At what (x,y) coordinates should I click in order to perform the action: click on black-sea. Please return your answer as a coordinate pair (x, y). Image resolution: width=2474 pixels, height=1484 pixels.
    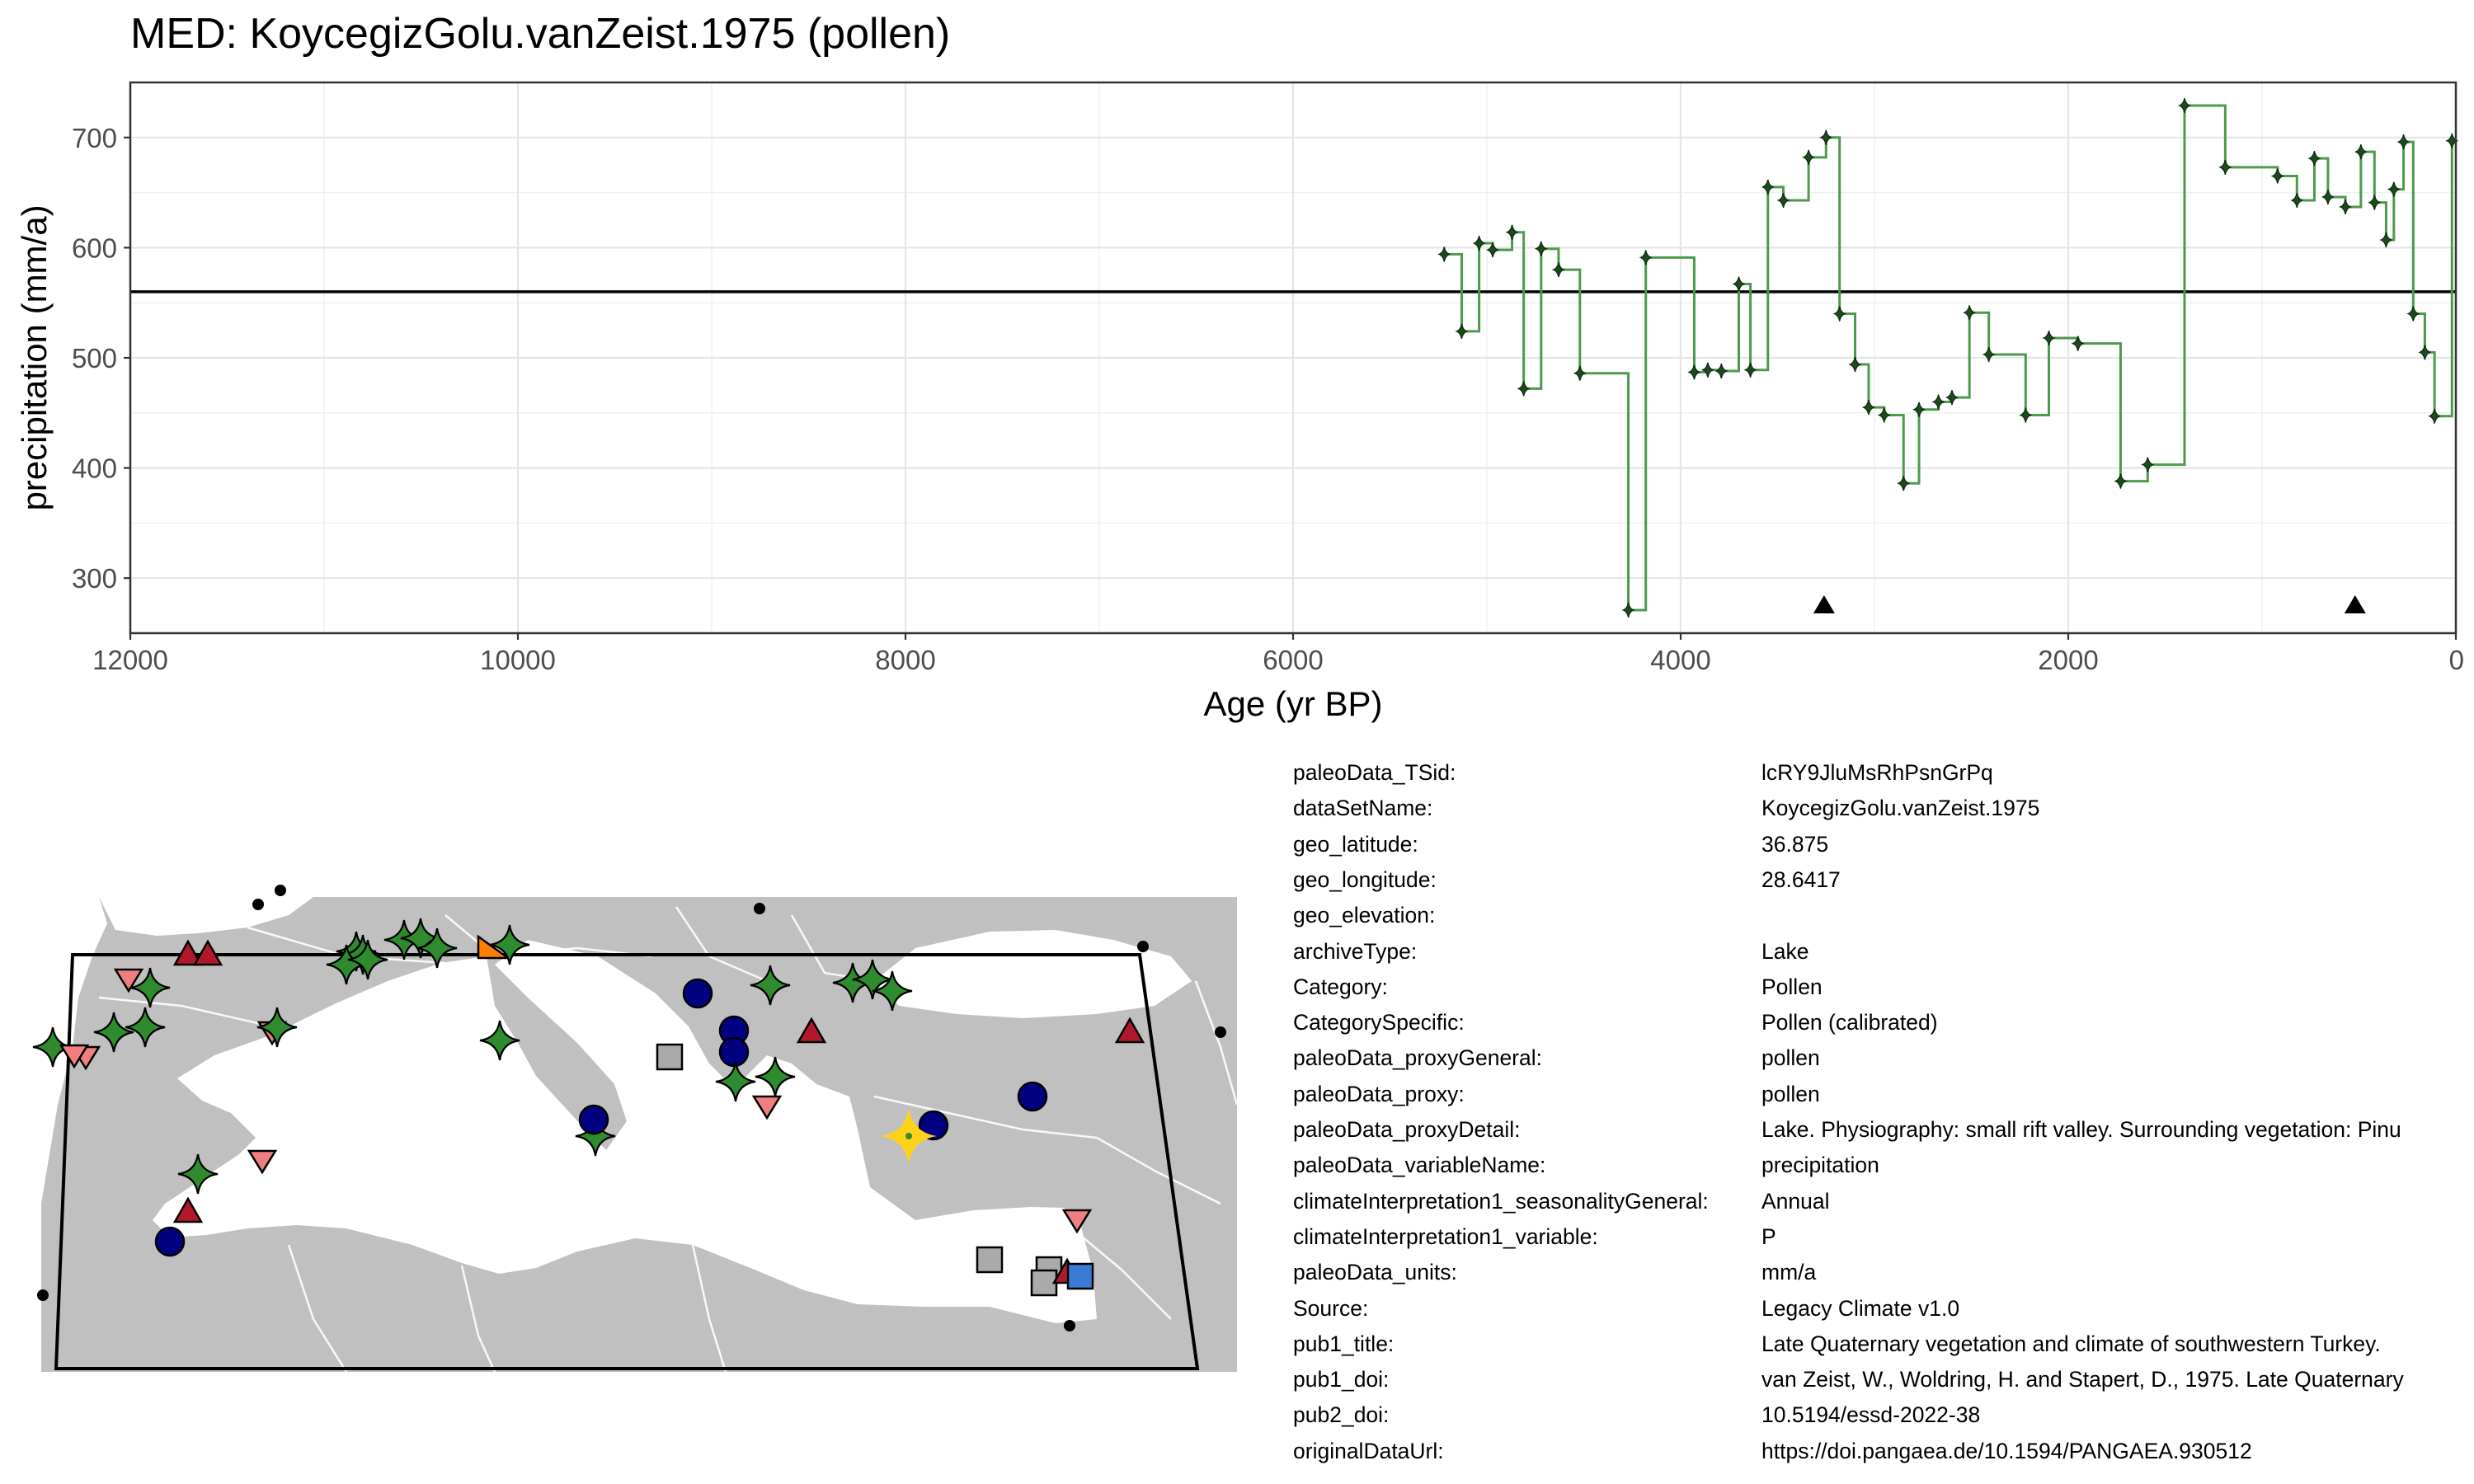
    Looking at the image, I should click on (1033, 974).